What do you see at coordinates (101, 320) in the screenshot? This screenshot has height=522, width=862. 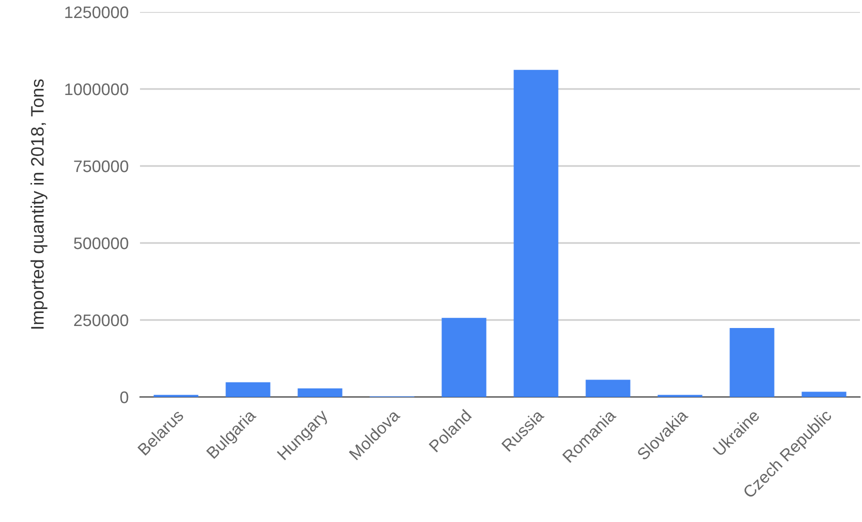 I see `y-tick-label: 250000` at bounding box center [101, 320].